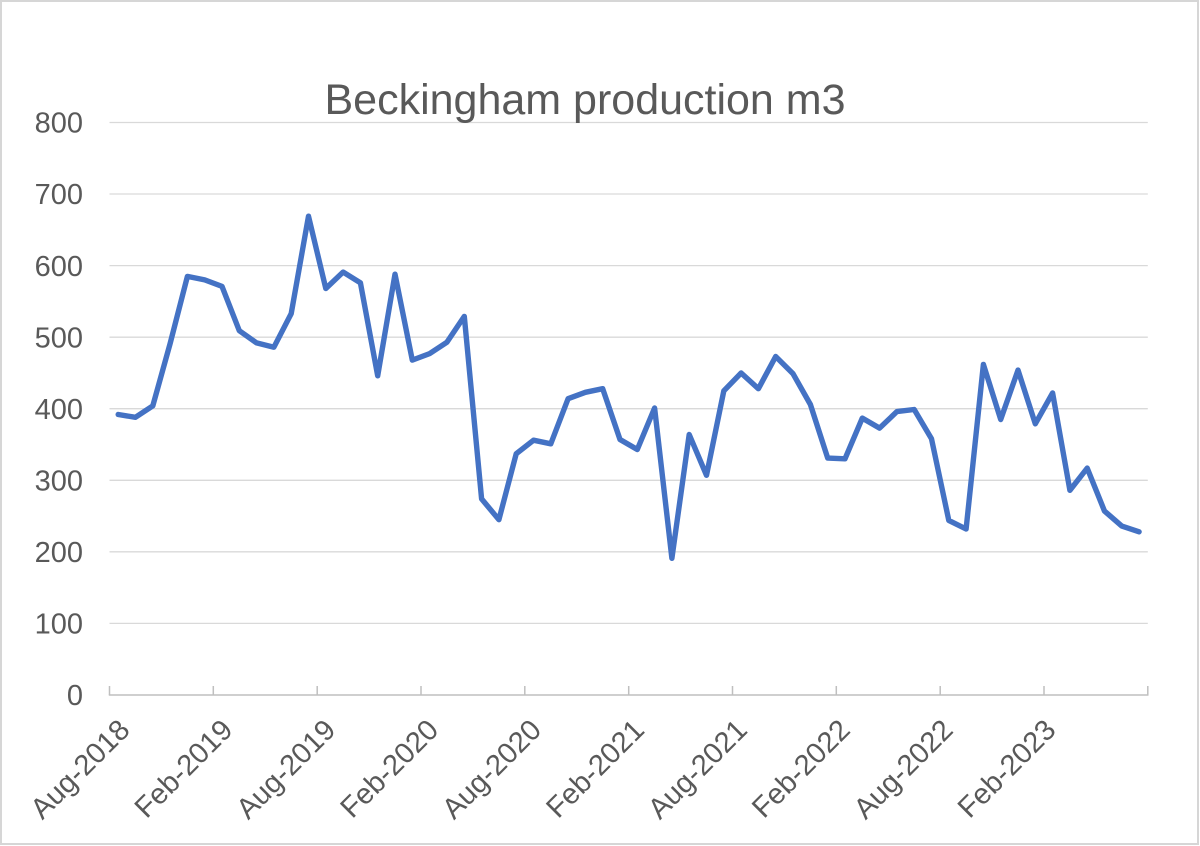 Image resolution: width=1200 pixels, height=846 pixels. What do you see at coordinates (1007, 769) in the screenshot?
I see `svg-text: Feb-2023` at bounding box center [1007, 769].